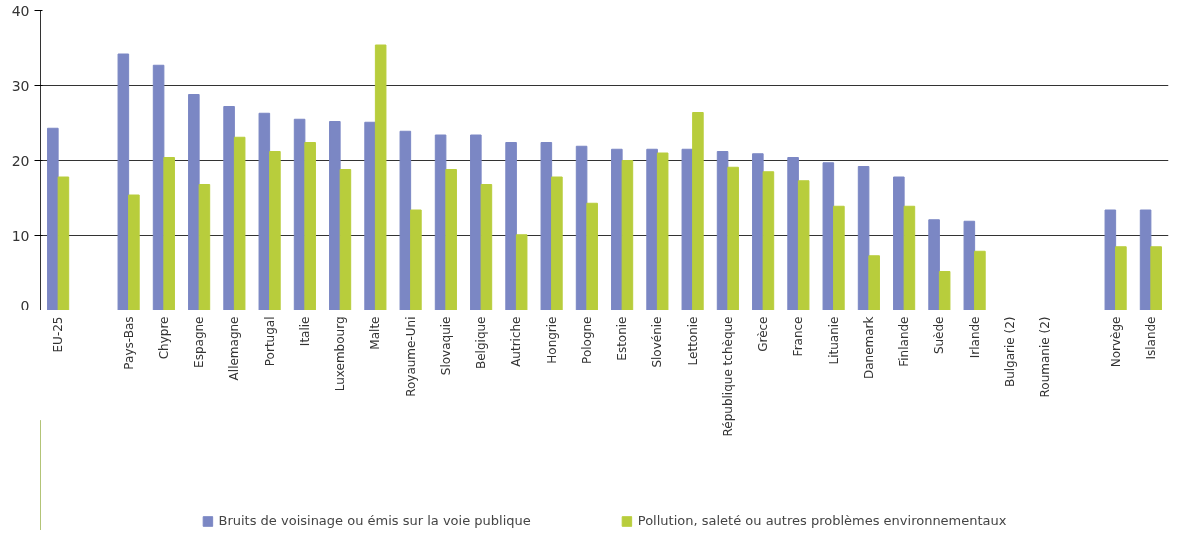 This screenshot has width=1184, height=554. I want to click on x-tick-label: Italie, so click(304, 331).